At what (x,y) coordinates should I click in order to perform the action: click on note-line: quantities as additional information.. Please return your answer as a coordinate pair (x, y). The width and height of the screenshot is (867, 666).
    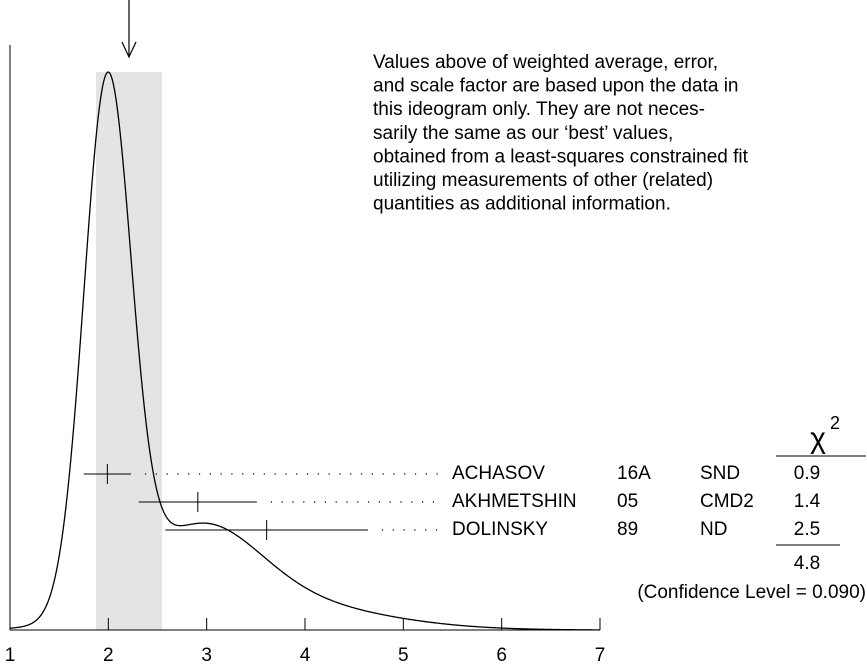
    Looking at the image, I should click on (522, 204).